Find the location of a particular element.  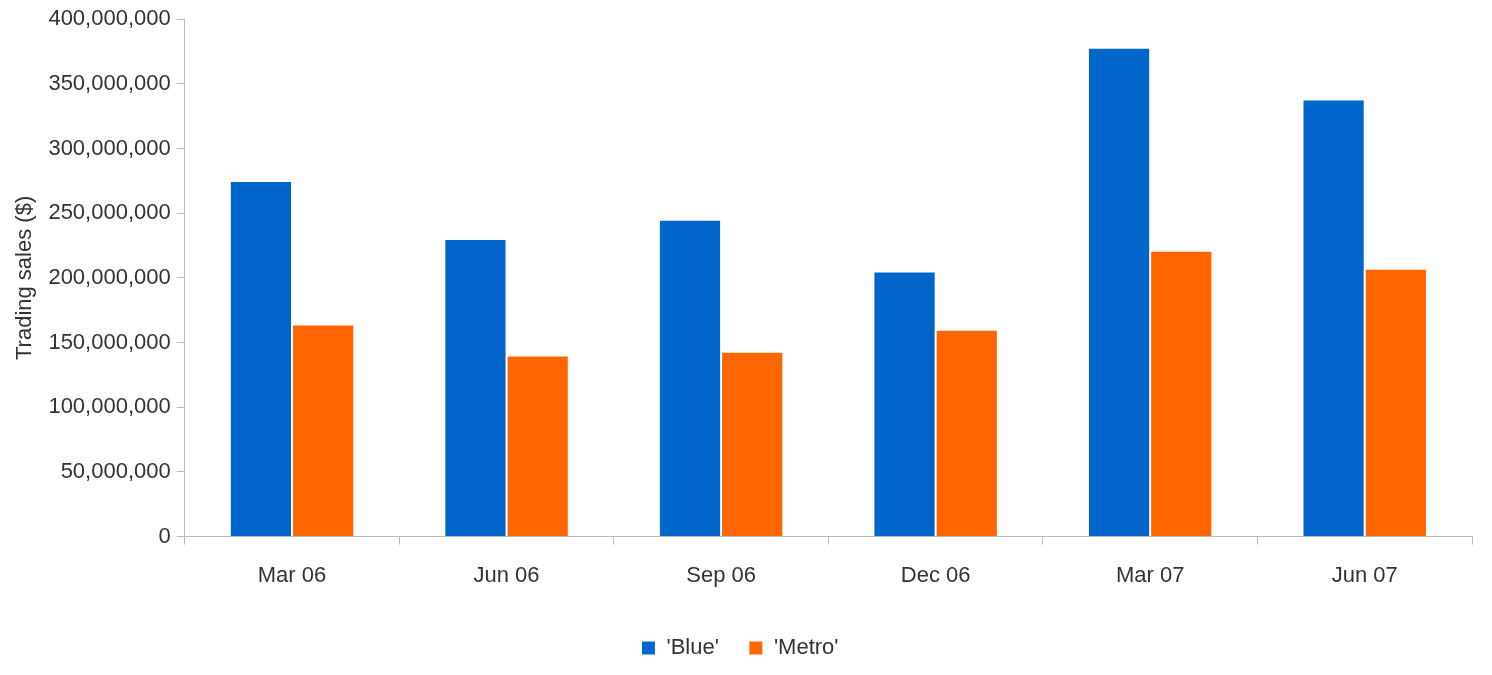

x-tick-label: Jun 07 is located at coordinates (1364, 574).